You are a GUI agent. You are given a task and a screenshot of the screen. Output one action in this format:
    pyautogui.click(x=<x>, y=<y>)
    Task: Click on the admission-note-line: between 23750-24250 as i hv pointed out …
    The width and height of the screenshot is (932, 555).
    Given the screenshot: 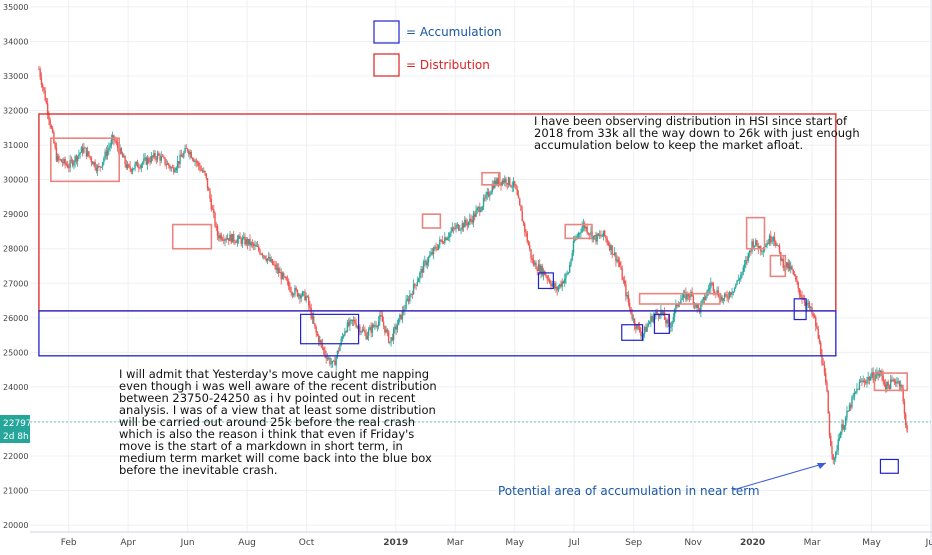 What is the action you would take?
    pyautogui.click(x=267, y=398)
    